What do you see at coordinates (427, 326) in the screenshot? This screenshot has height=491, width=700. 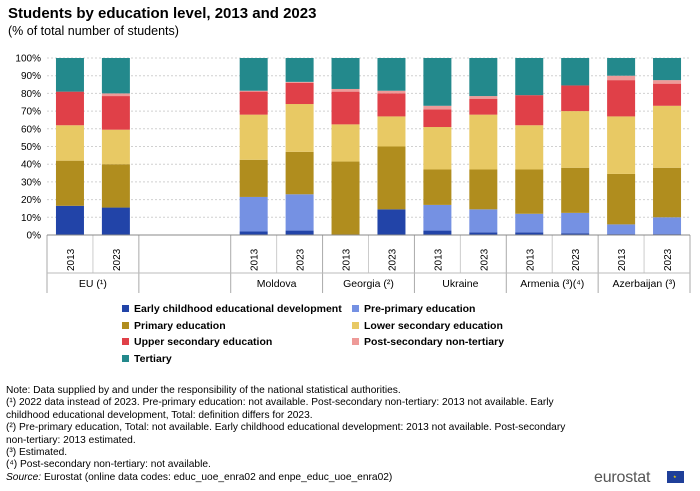 I see `legend-item: Lower secondary education` at bounding box center [427, 326].